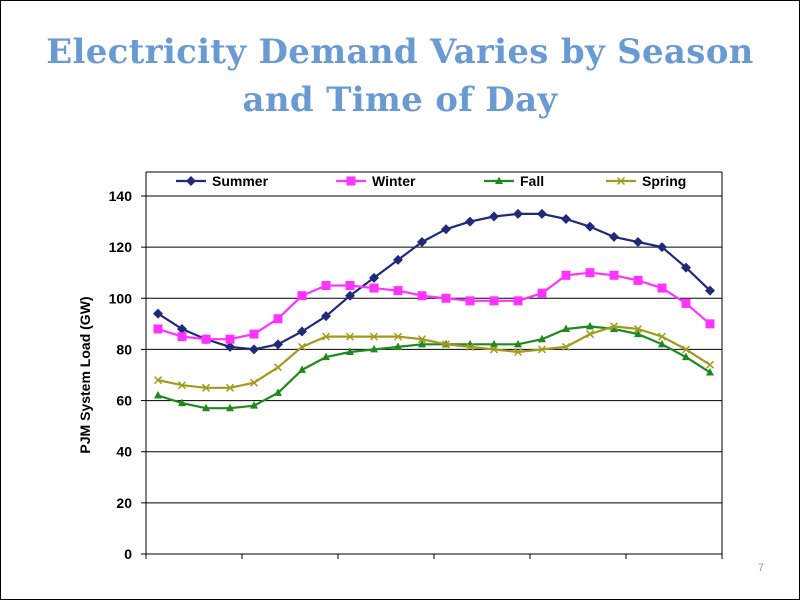 The image size is (800, 600). I want to click on y-tick-label: 20, so click(124, 503).